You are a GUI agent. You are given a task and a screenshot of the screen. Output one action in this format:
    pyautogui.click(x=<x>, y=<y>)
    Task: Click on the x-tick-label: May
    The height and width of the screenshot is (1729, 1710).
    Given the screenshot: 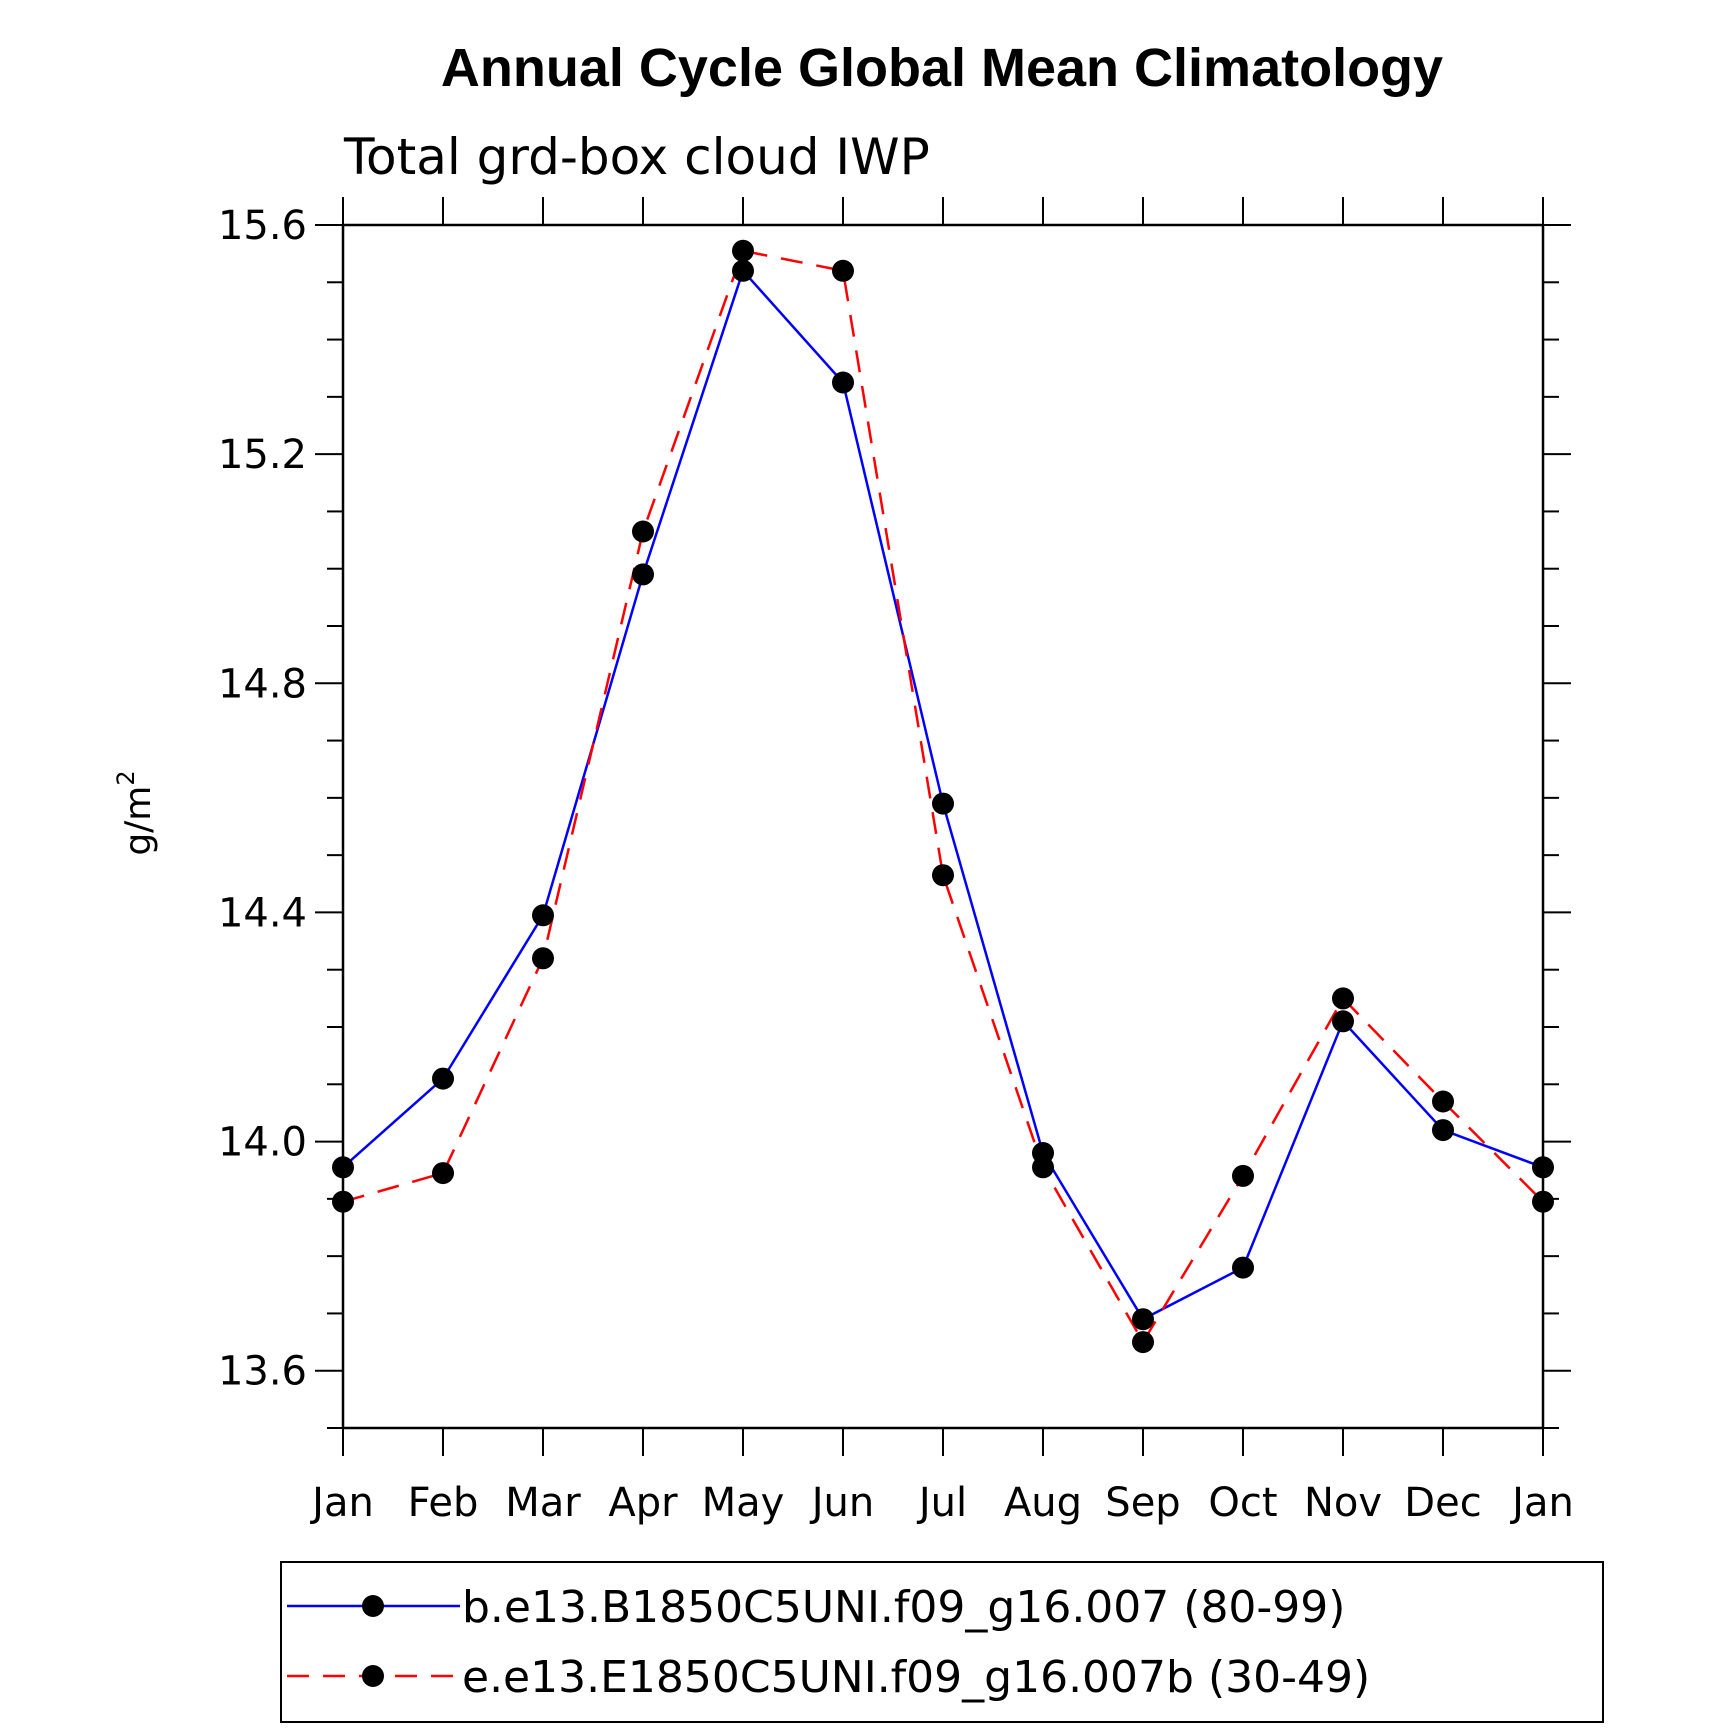 What is the action you would take?
    pyautogui.click(x=743, y=1503)
    